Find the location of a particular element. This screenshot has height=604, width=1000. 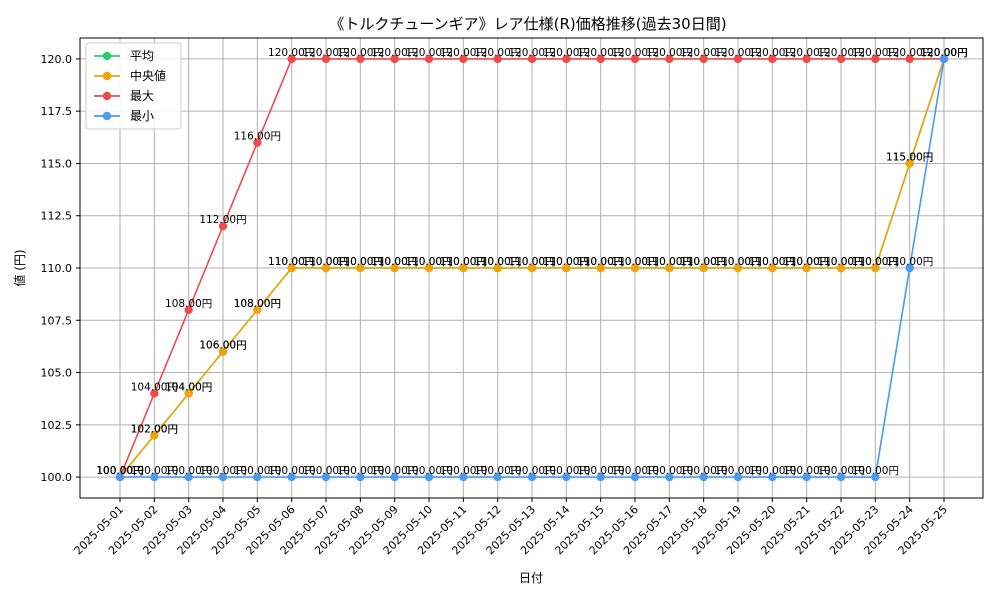

legend-item-2: 最大 is located at coordinates (124, 96).